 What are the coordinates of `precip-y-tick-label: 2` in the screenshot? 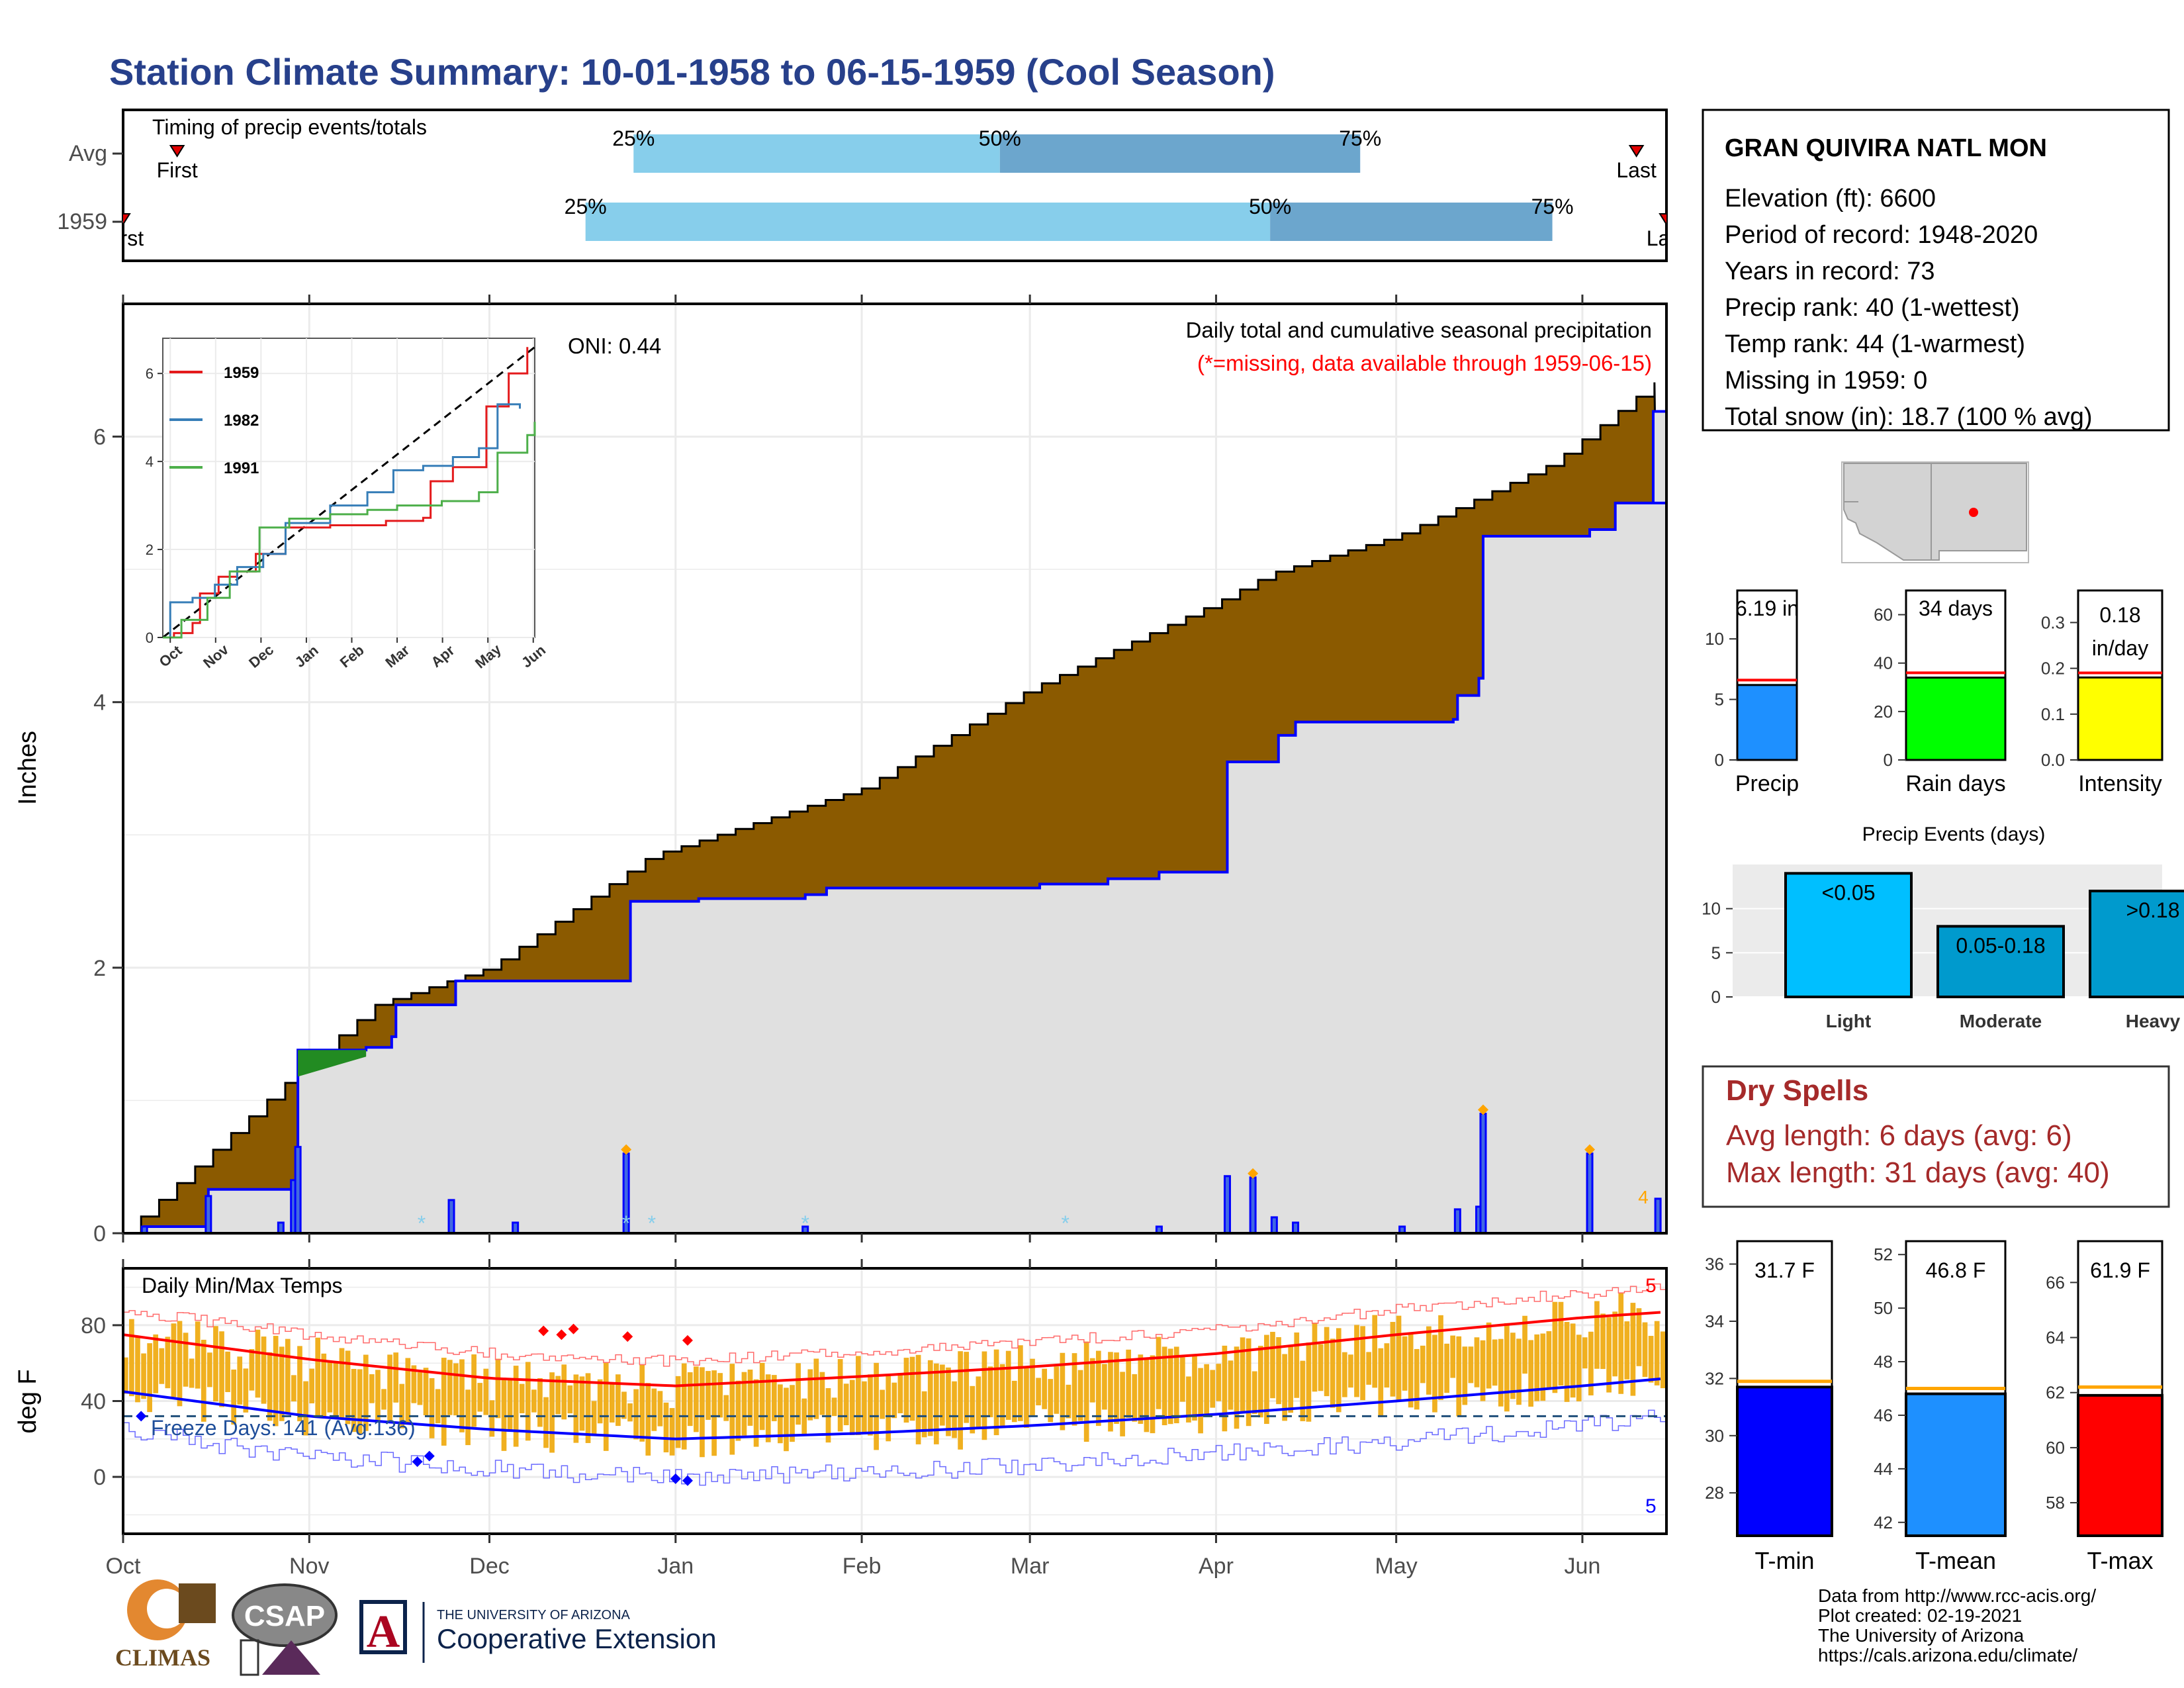 It's located at (100, 968).